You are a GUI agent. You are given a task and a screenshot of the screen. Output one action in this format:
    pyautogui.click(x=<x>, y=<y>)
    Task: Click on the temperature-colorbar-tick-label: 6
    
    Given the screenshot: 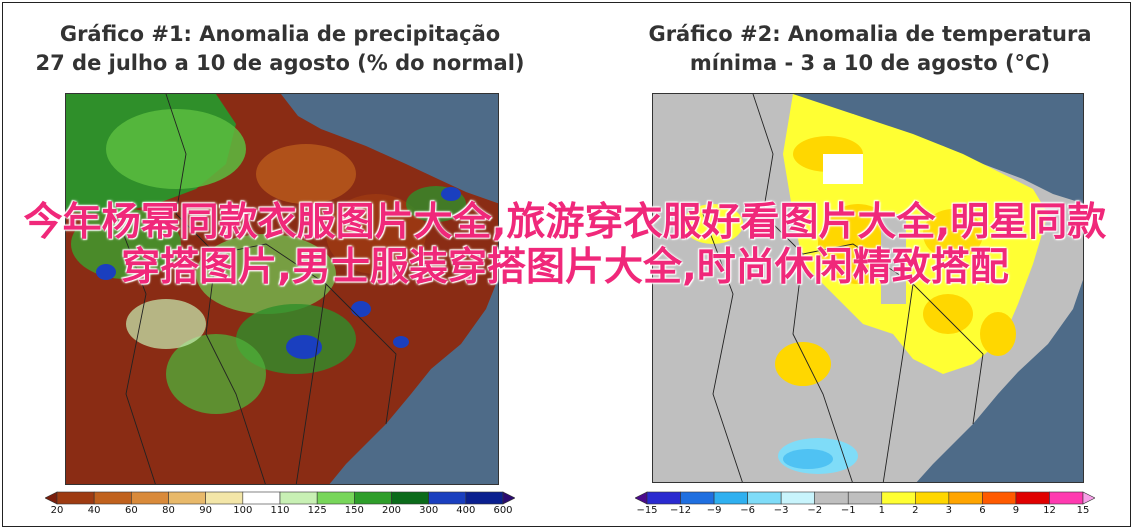 What is the action you would take?
    pyautogui.click(x=982, y=510)
    